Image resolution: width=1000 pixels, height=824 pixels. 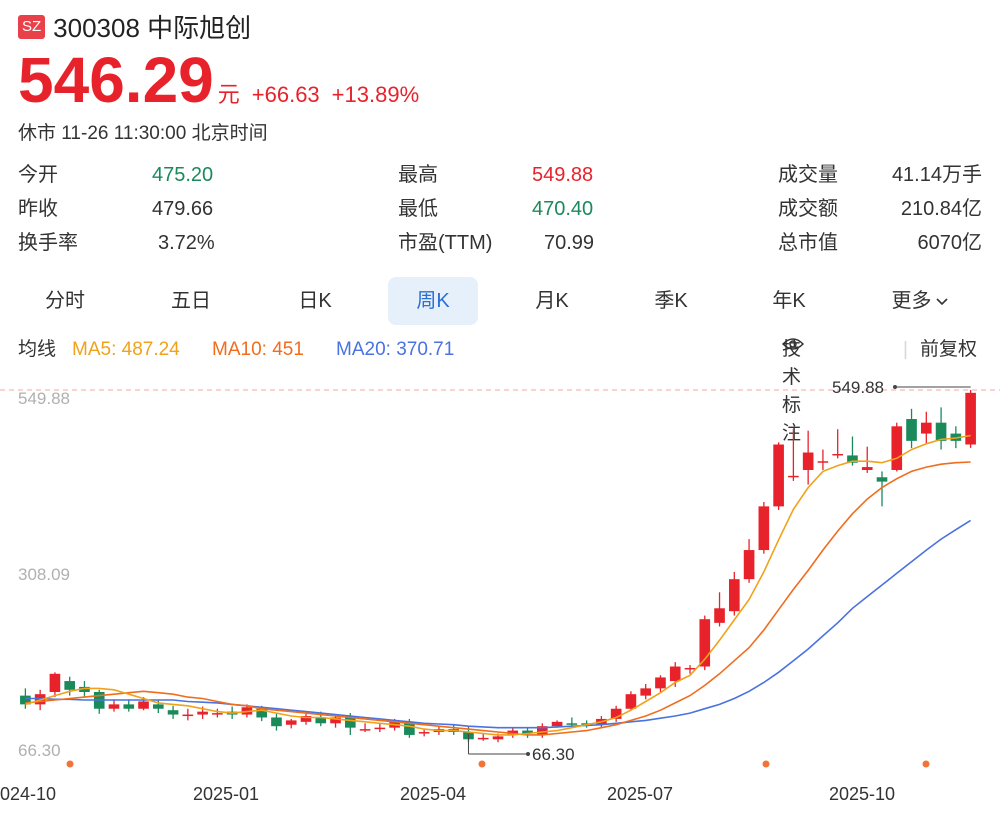 What do you see at coordinates (500, 243) in the screenshot?
I see `stats-row-3: 换手率 3.72% 市盈(TTM) 70.99 总市值 6070亿` at bounding box center [500, 243].